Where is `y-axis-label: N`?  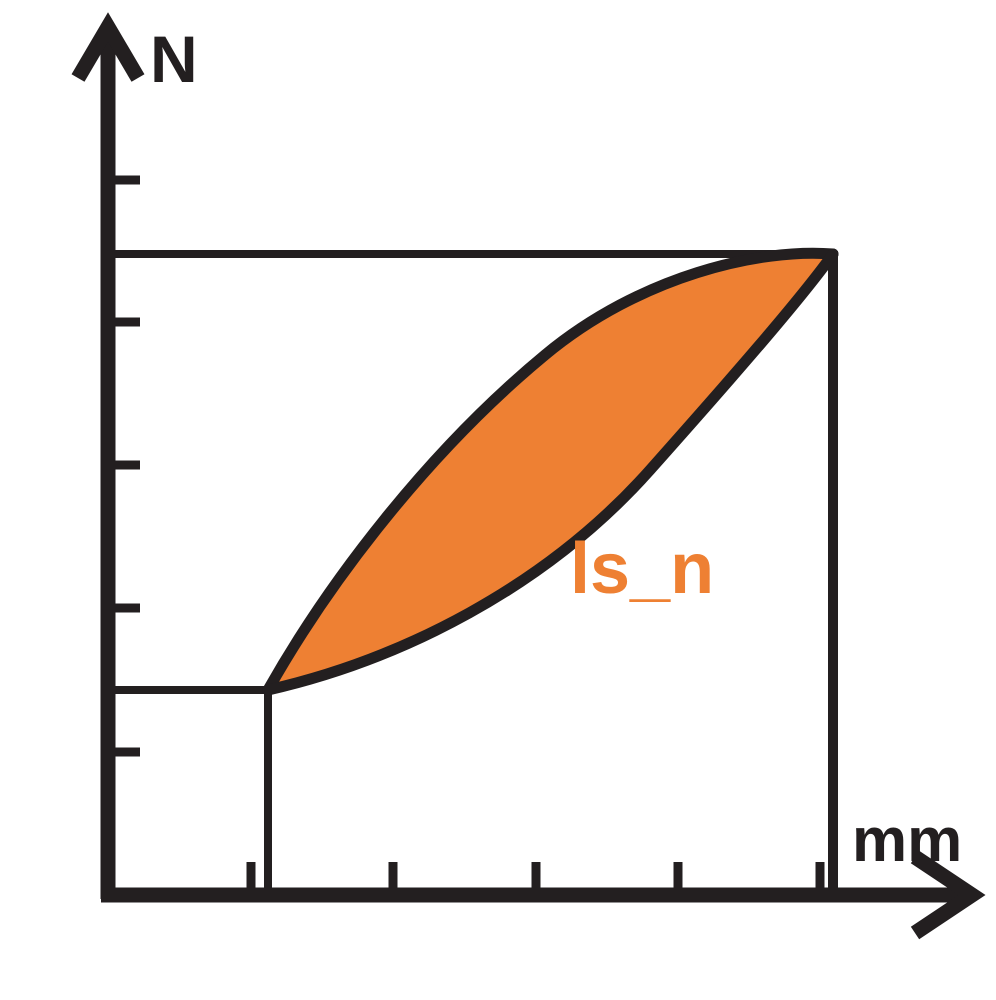 y-axis-label: N is located at coordinates (174, 59).